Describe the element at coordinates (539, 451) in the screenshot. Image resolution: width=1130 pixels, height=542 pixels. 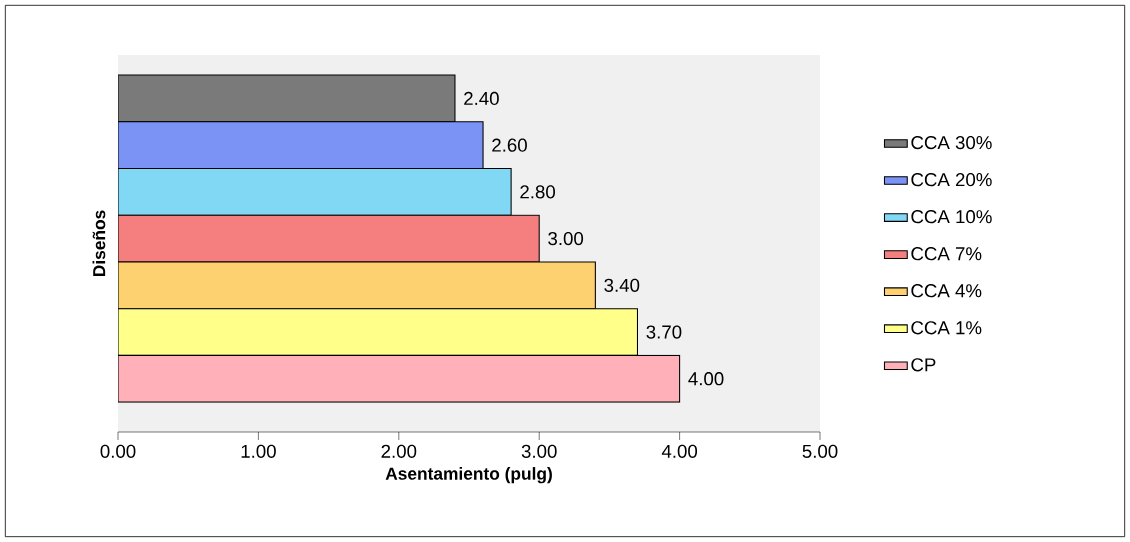
I see `x-tick-label: 3.00` at that location.